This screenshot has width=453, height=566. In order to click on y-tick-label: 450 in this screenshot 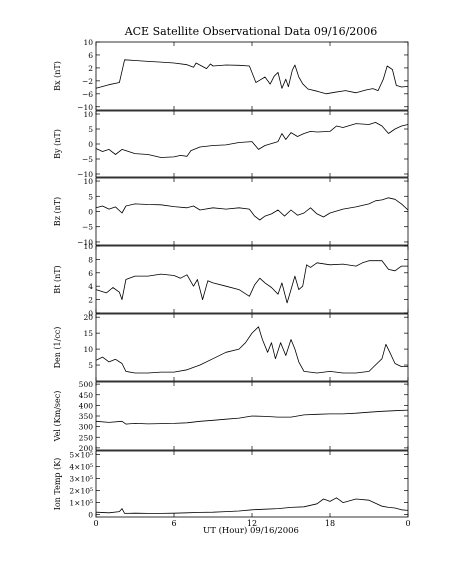, I will do `click(86, 395)`.